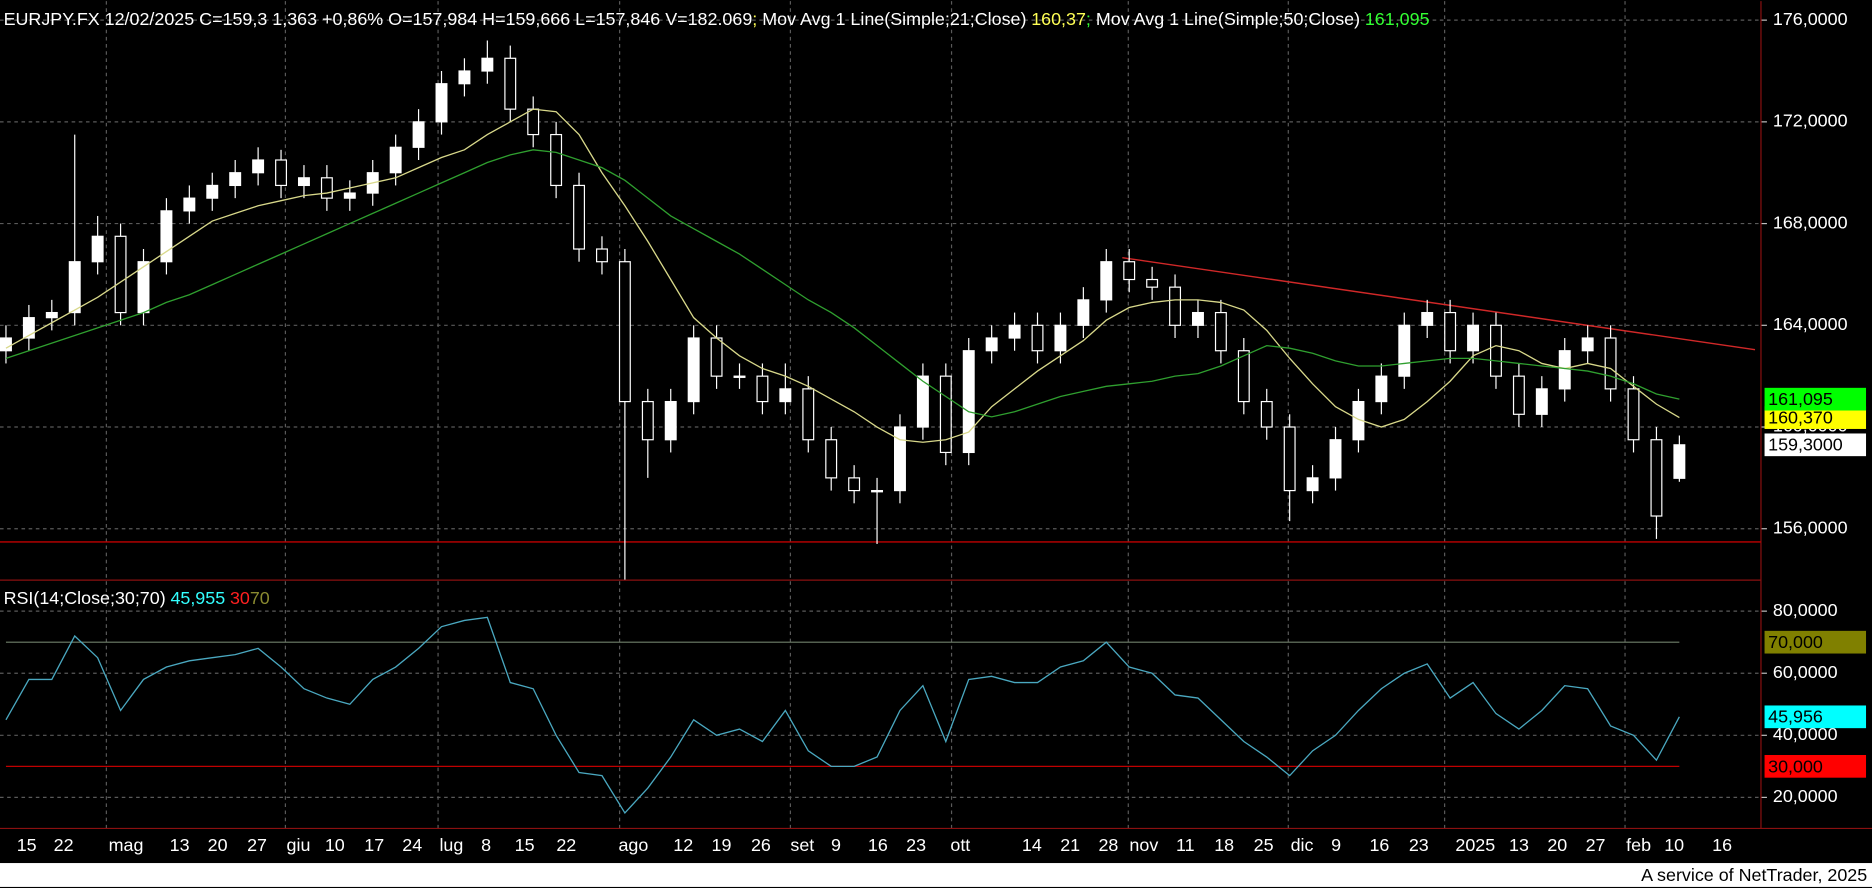  Describe the element at coordinates (1754, 875) in the screenshot. I see `footer-text: A service of NetTrader, 2025` at that location.